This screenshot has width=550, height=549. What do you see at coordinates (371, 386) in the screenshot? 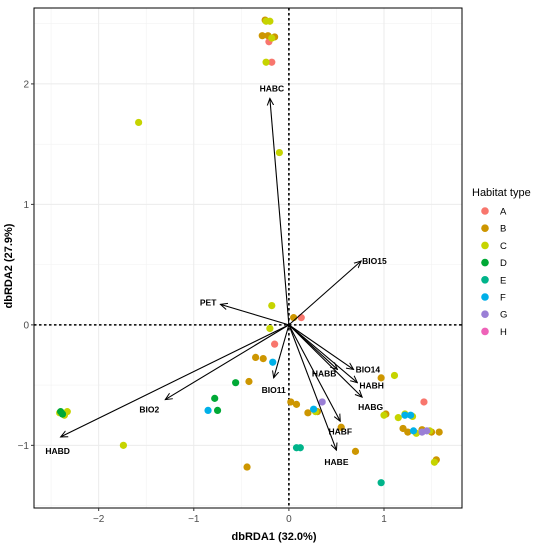
I see `vector-label-habh: HABH` at bounding box center [371, 386].